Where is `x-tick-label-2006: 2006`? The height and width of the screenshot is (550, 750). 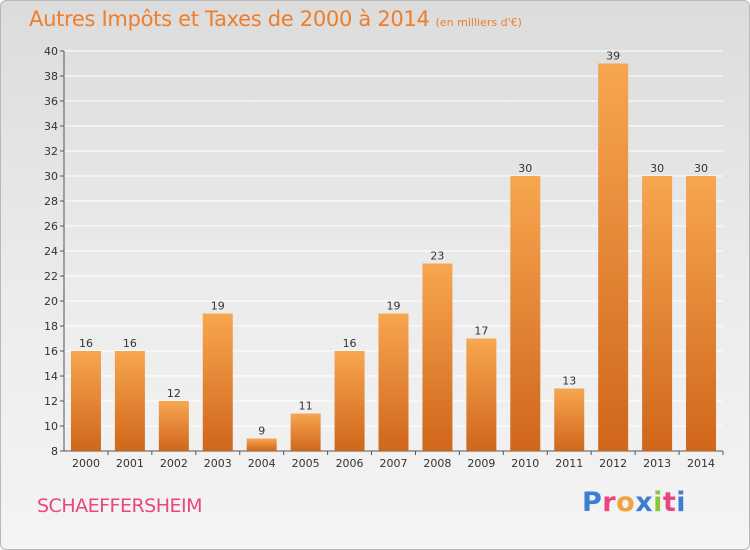
x-tick-label-2006: 2006 is located at coordinates (350, 463).